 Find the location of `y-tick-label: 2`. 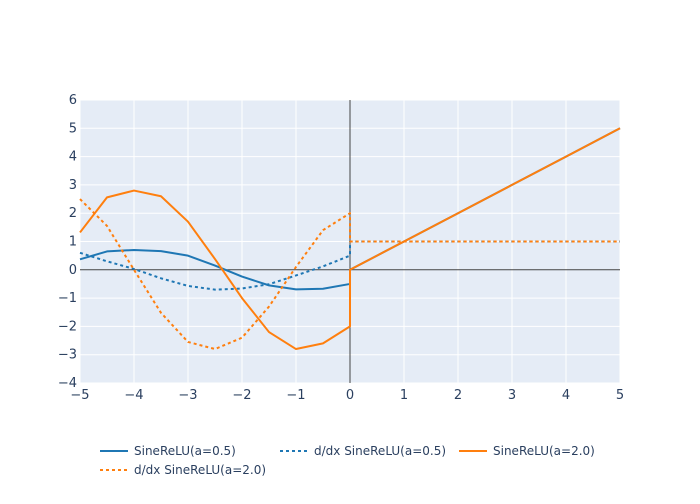

y-tick-label: 2 is located at coordinates (73, 213).